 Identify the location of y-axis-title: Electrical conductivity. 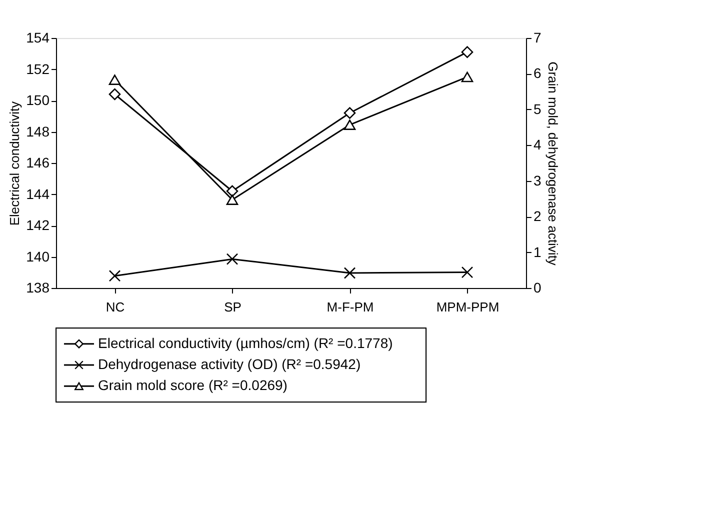
(14, 163).